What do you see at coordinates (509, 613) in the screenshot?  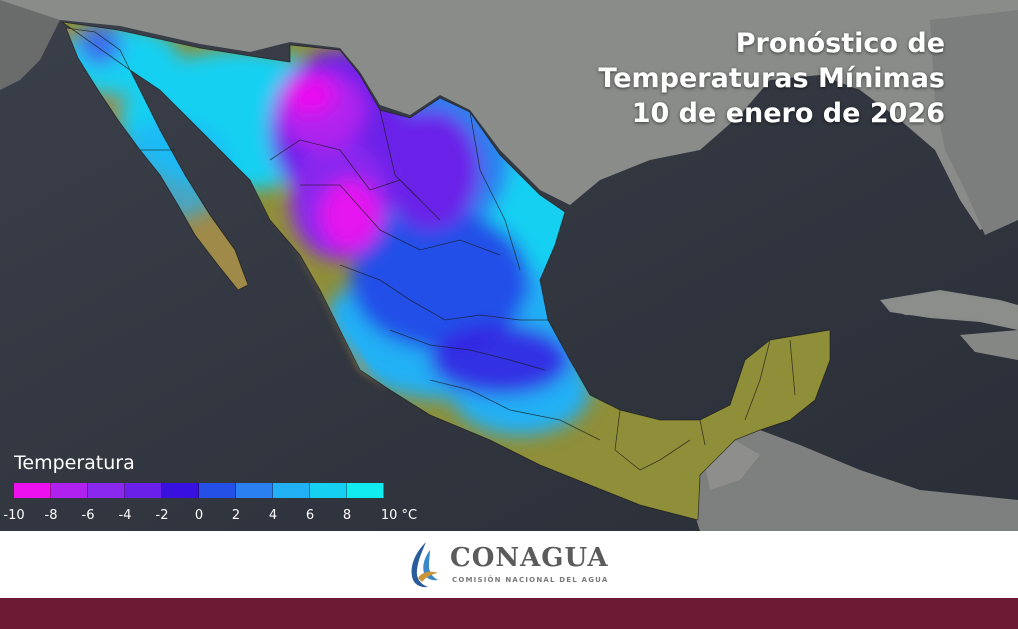 I see `footer-band` at bounding box center [509, 613].